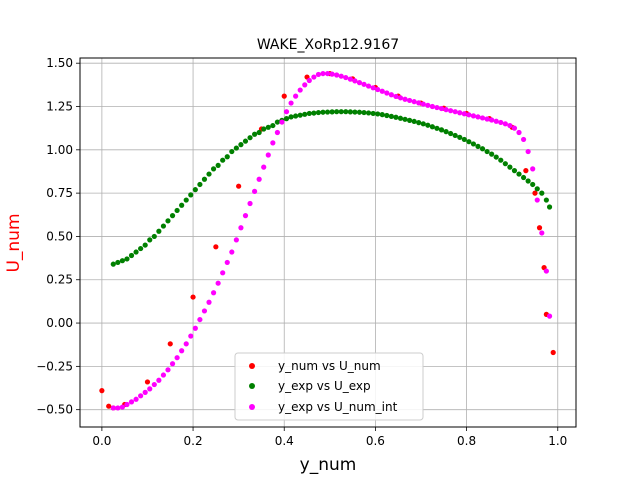  What do you see at coordinates (54, 410) in the screenshot?
I see `y-tick-label: −0.50` at bounding box center [54, 410].